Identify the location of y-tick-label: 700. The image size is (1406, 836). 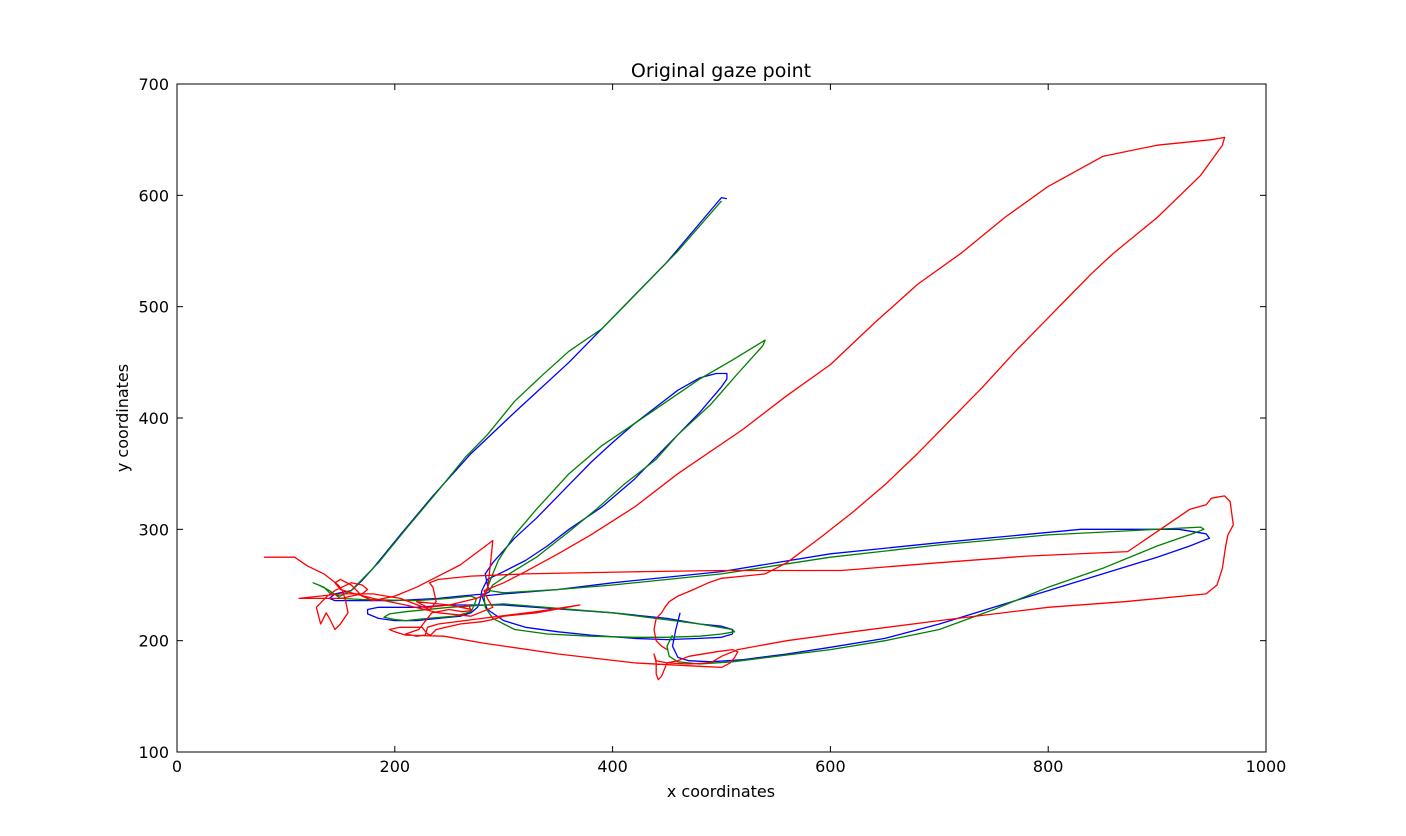
(153, 84).